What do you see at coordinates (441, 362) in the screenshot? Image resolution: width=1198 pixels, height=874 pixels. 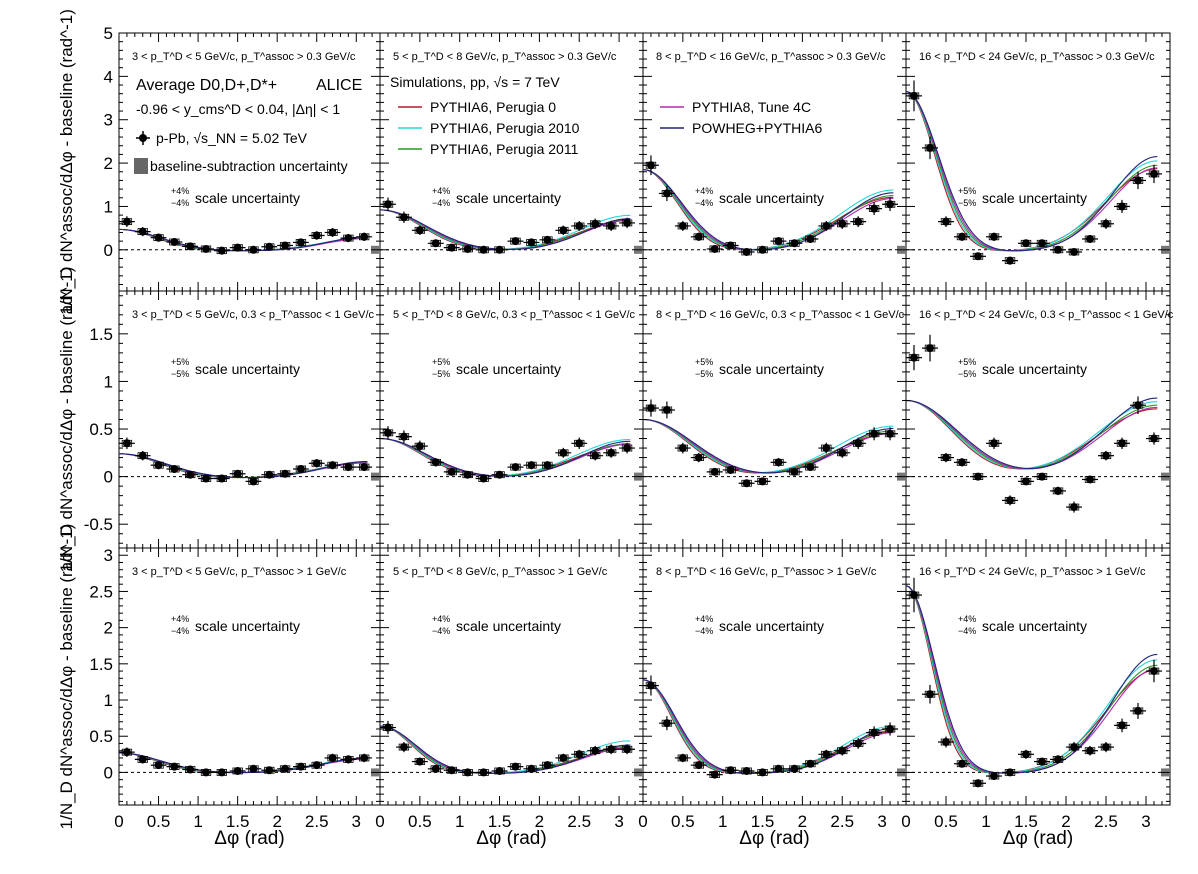 I see `scale-plus: +5%` at bounding box center [441, 362].